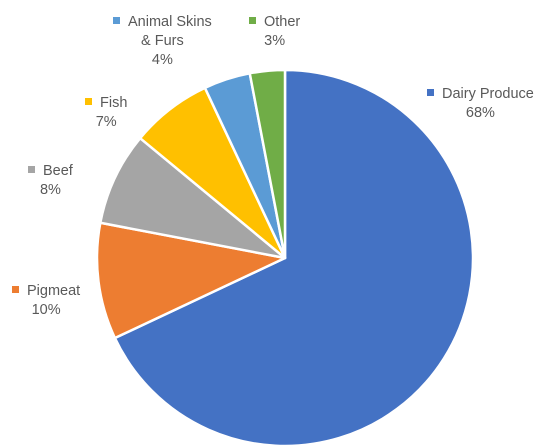 The height and width of the screenshot is (446, 555). Describe the element at coordinates (53, 291) in the screenshot. I see `label-name-pigmeat: Pigmeat` at that location.